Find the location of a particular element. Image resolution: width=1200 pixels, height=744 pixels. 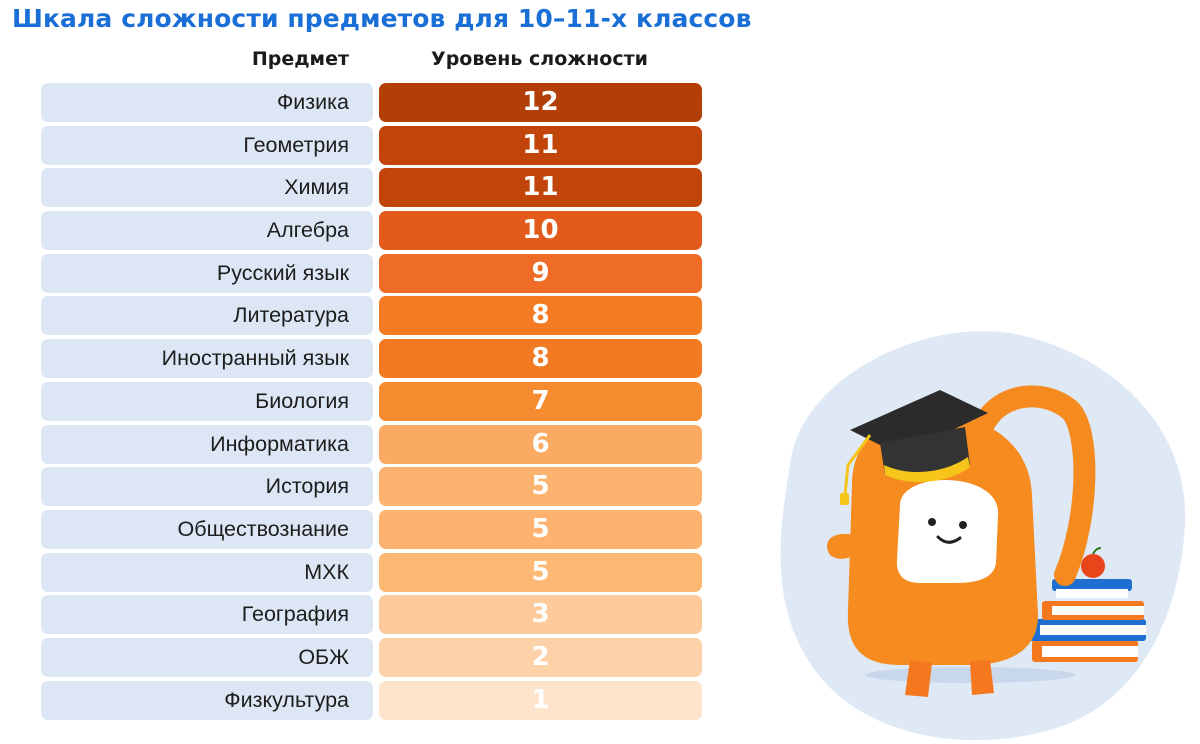

subject-label: МХК is located at coordinates (207, 572).